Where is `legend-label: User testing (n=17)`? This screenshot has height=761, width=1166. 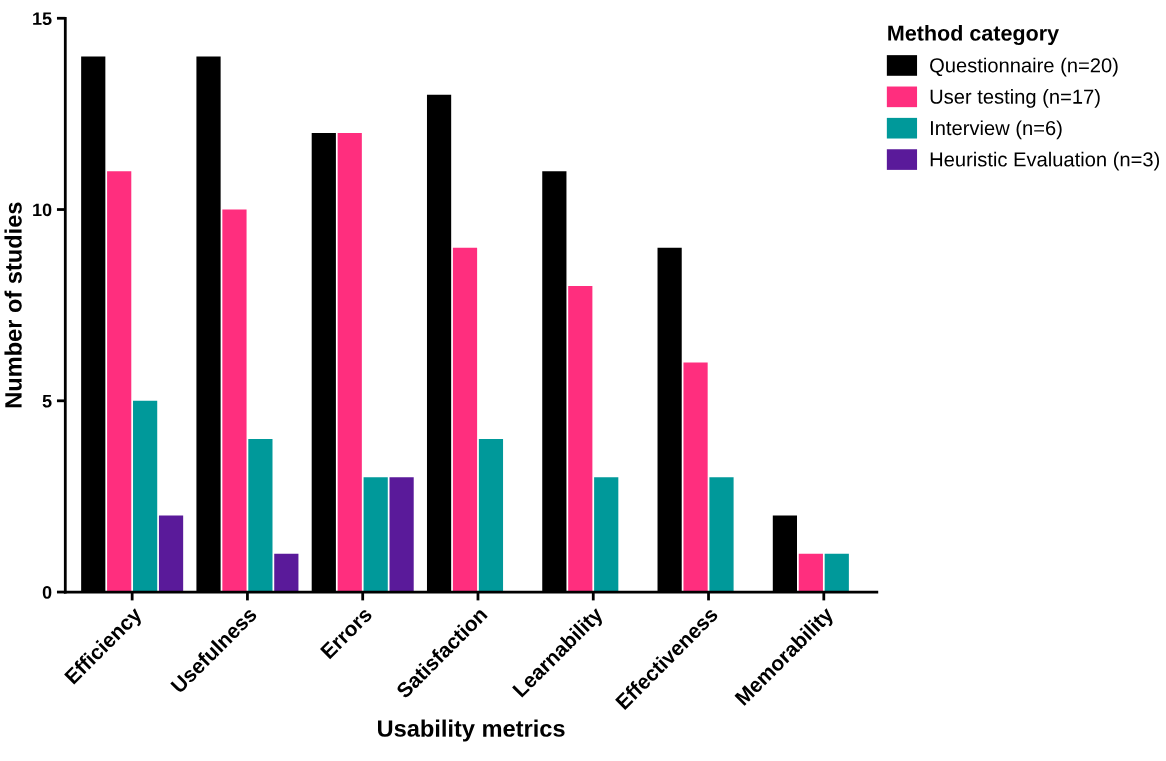
legend-label: User testing (n=17) is located at coordinates (1015, 98).